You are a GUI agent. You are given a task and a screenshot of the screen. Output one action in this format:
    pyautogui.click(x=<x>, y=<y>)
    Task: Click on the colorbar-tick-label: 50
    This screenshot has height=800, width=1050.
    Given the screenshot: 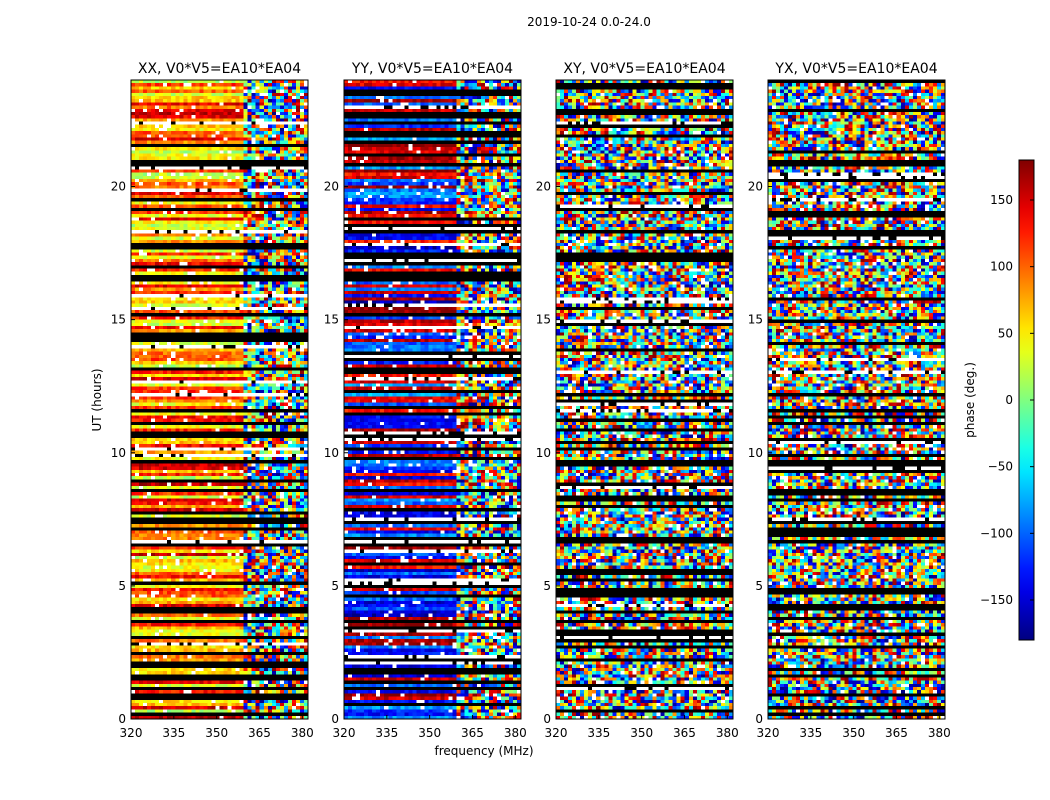 What is the action you would take?
    pyautogui.click(x=1005, y=333)
    